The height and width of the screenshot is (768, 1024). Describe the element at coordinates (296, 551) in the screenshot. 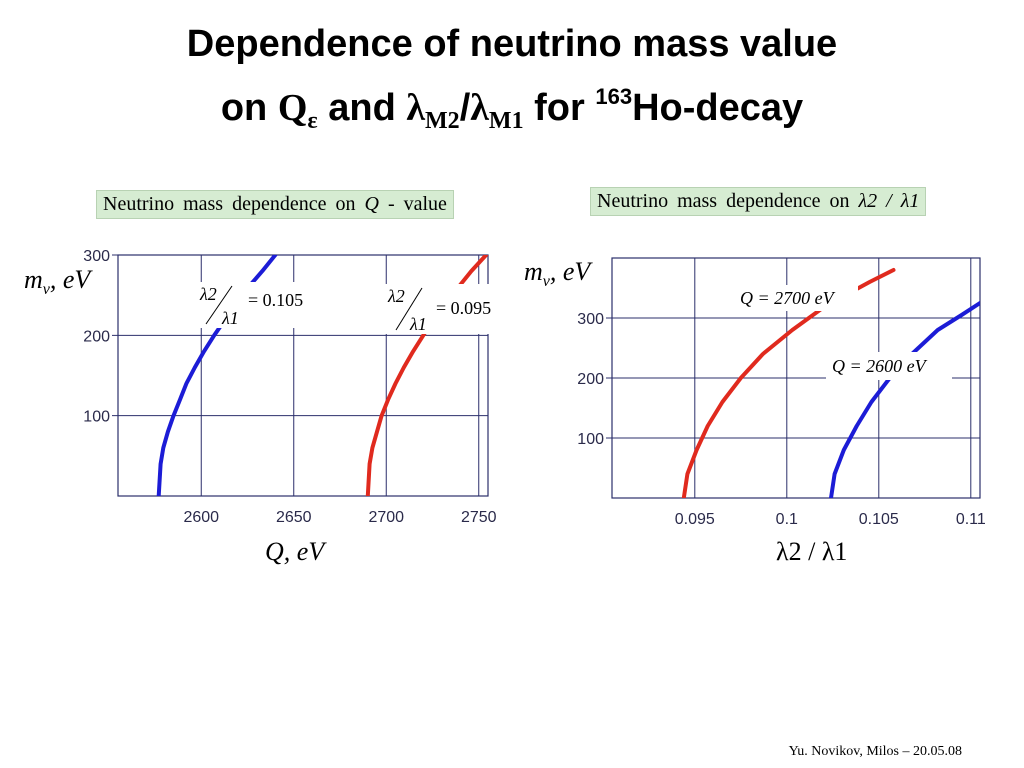

I see `left-x-axis-label: Q, eV` at that location.